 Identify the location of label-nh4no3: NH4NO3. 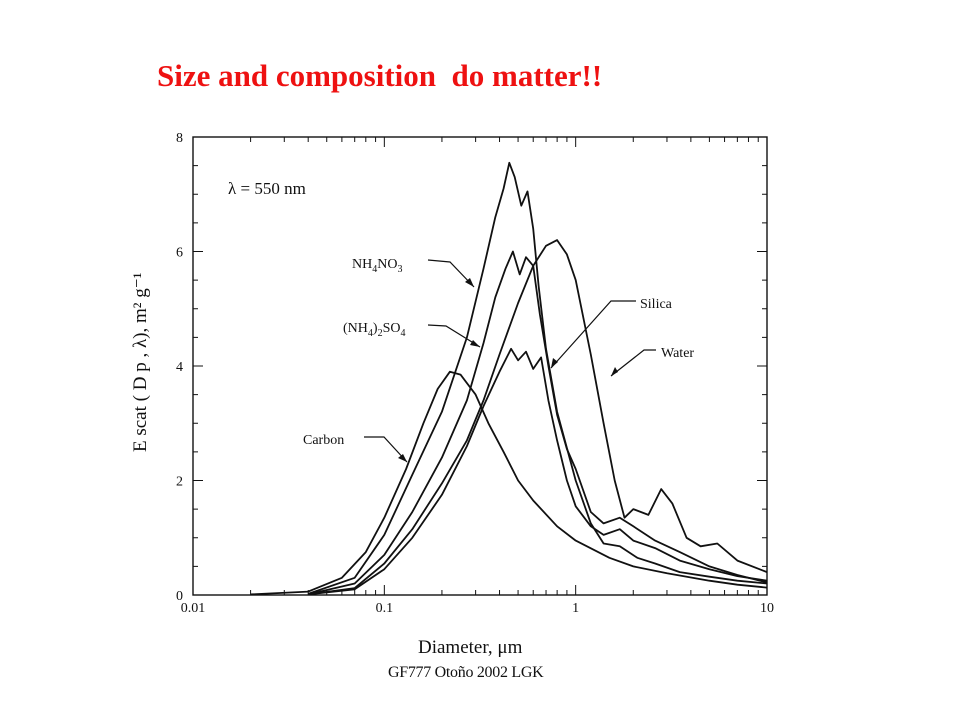
(377, 266).